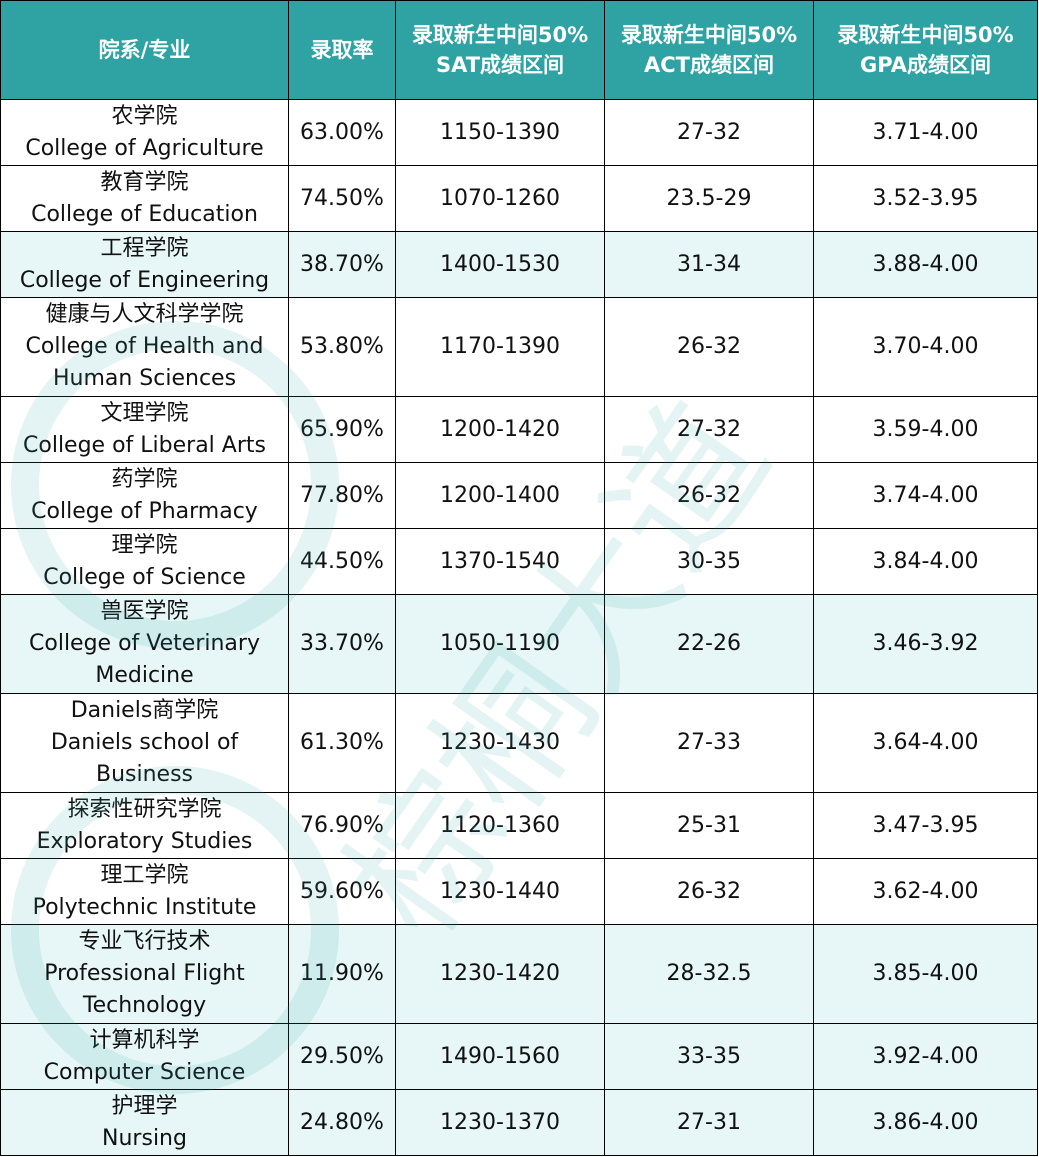 Image resolution: width=1039 pixels, height=1157 pixels. I want to click on college-cell: Daniels商学院 Daniels school of Business, so click(144, 743).